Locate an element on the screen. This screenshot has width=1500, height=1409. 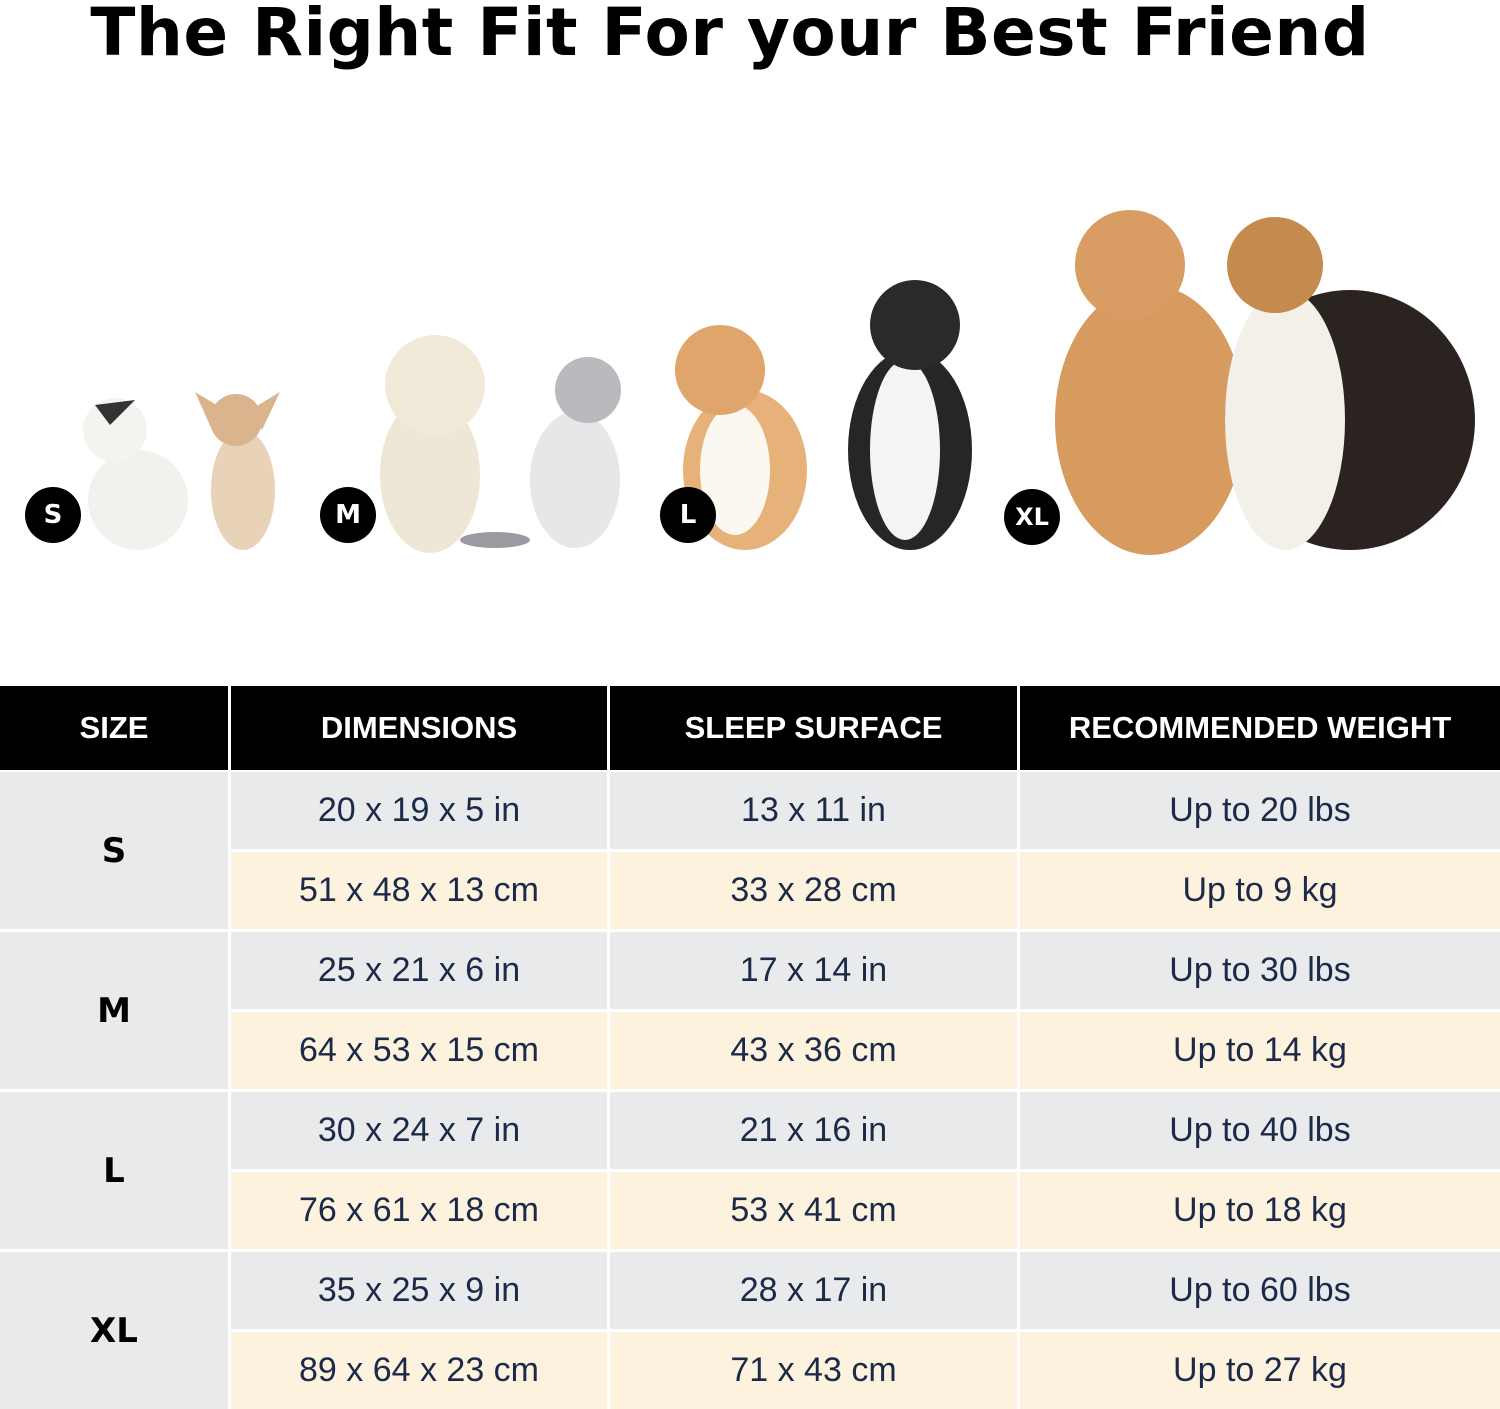
dimensions-metric-cell: 89 x 64 x 23 cm is located at coordinates (419, 1370).